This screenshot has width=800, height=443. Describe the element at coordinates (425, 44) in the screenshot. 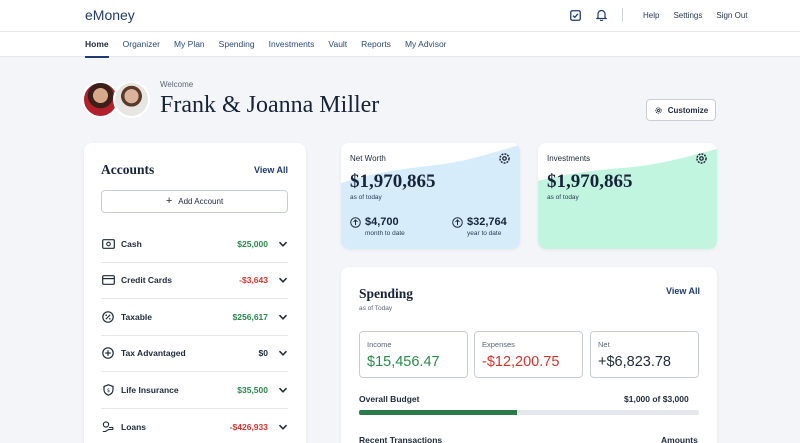

I see `nav-my-advisor: My Advisor` at that location.